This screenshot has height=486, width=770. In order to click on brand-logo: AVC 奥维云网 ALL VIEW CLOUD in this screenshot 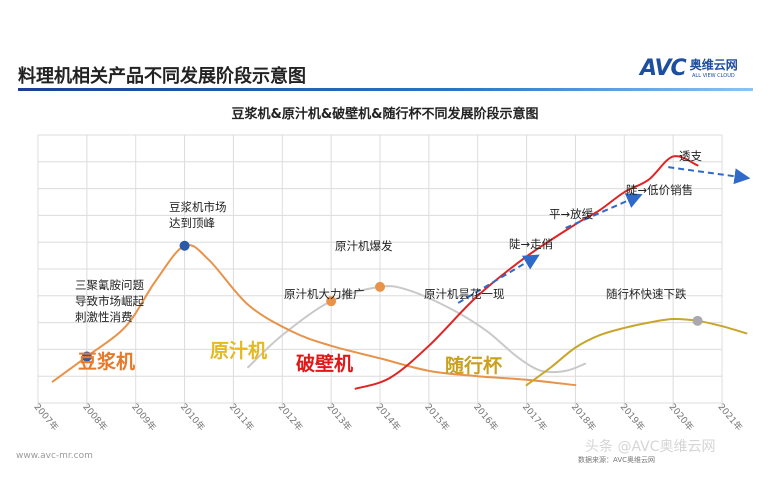, I will do `click(689, 70)`.